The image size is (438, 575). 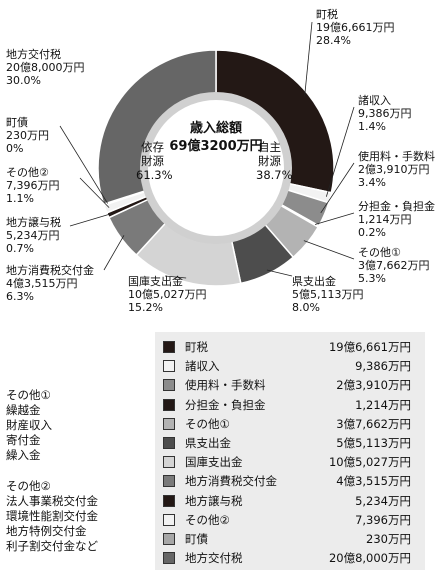 I want to click on legend-value: 10億5,027万円, so click(x=369, y=462).